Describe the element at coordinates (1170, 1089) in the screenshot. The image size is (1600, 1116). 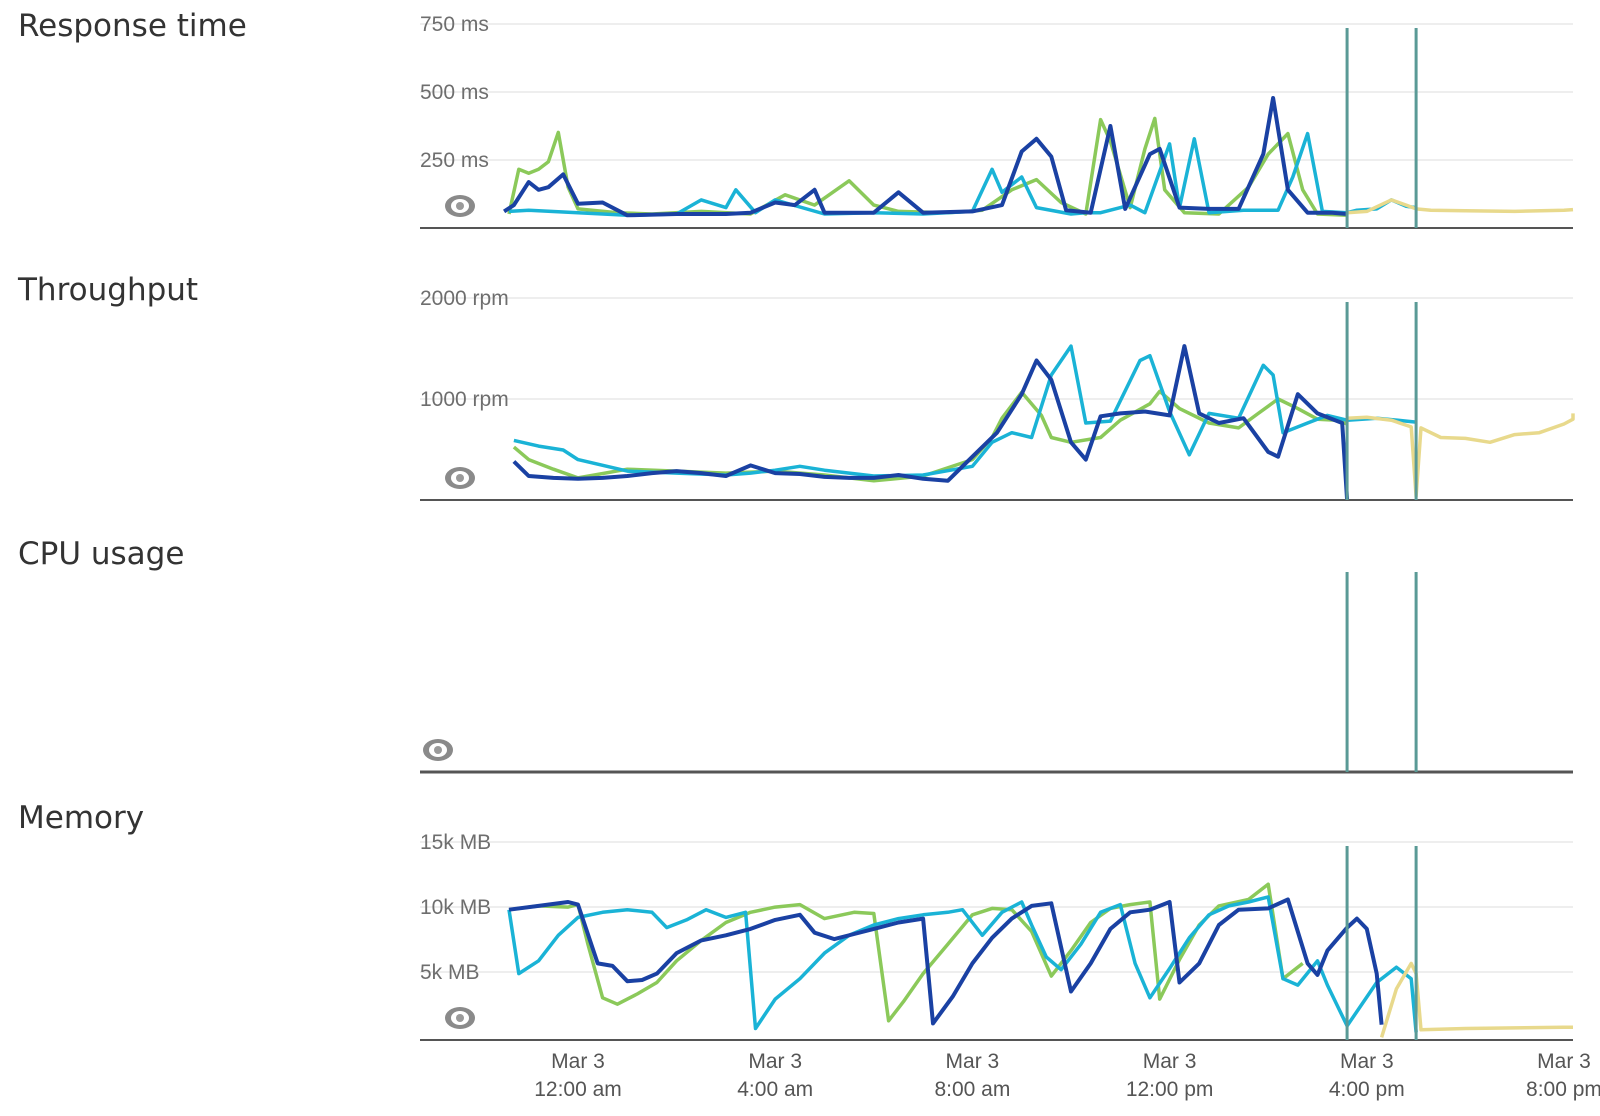
I see `x-tick-time: 12:00 pm` at that location.